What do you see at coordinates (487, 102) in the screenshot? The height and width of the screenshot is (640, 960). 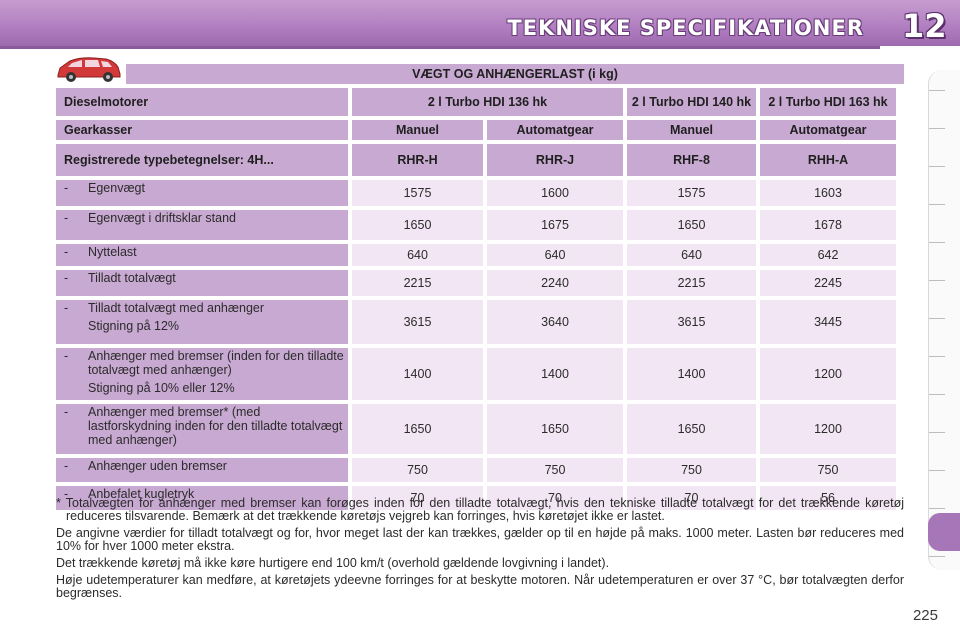 I see `engine-cell: 2 l Turbo HDI 136 hk` at bounding box center [487, 102].